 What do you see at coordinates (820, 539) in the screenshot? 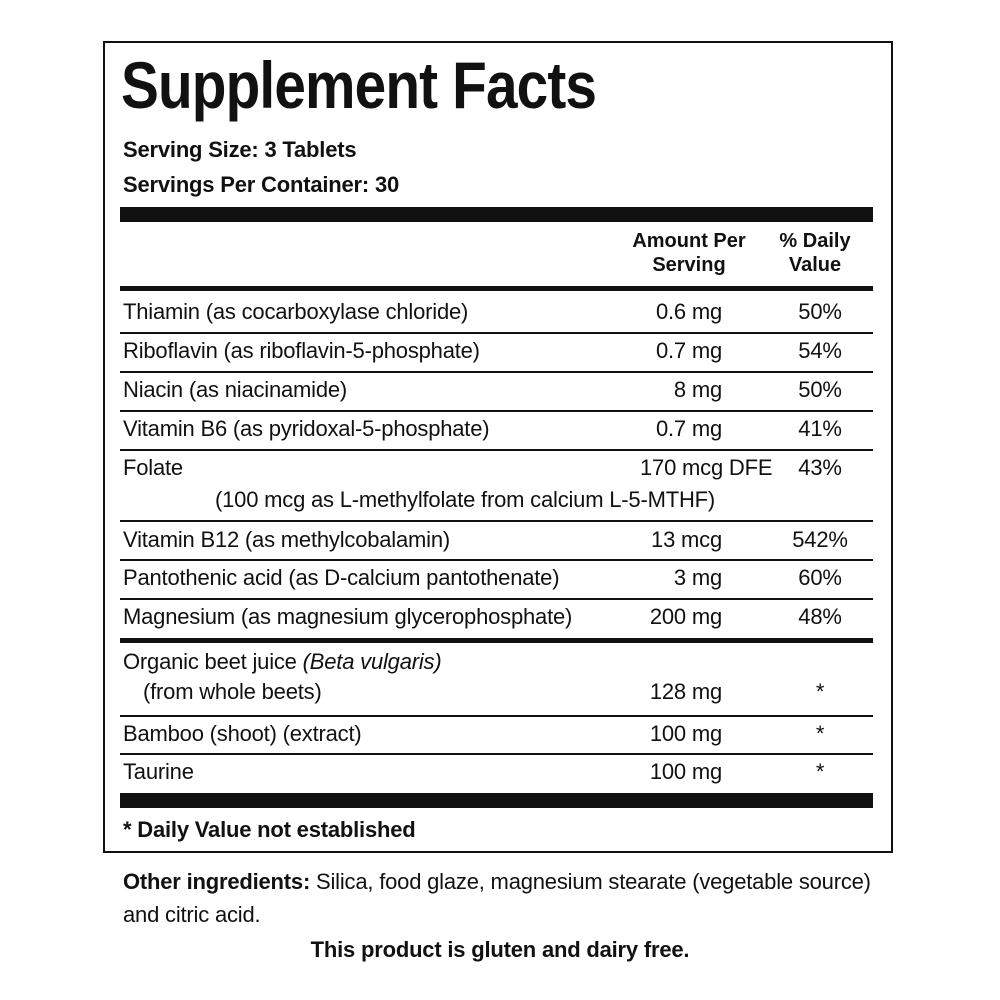
I see `daily-value: 542%` at bounding box center [820, 539].